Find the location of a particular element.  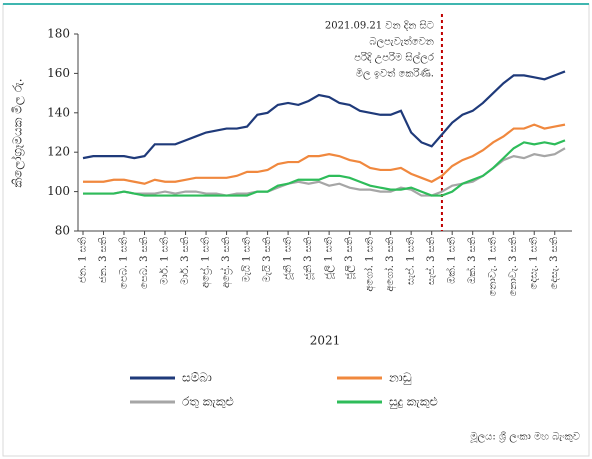

x-tick-label: ඔක්. 3 සති is located at coordinates (471, 260).